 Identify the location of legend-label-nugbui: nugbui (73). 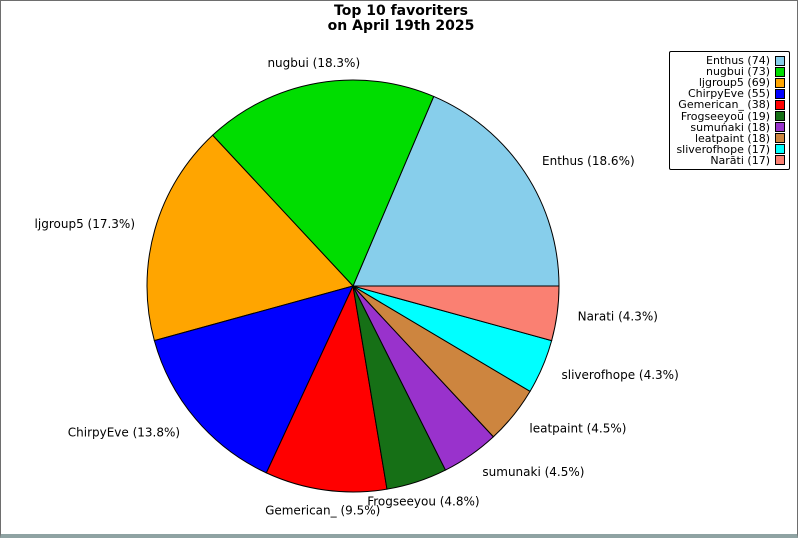
(737, 72).